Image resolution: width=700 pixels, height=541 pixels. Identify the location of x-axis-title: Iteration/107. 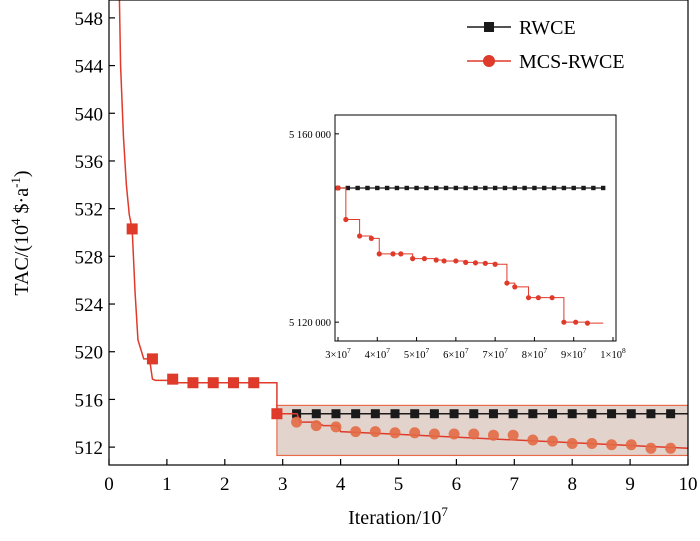
(398, 516).